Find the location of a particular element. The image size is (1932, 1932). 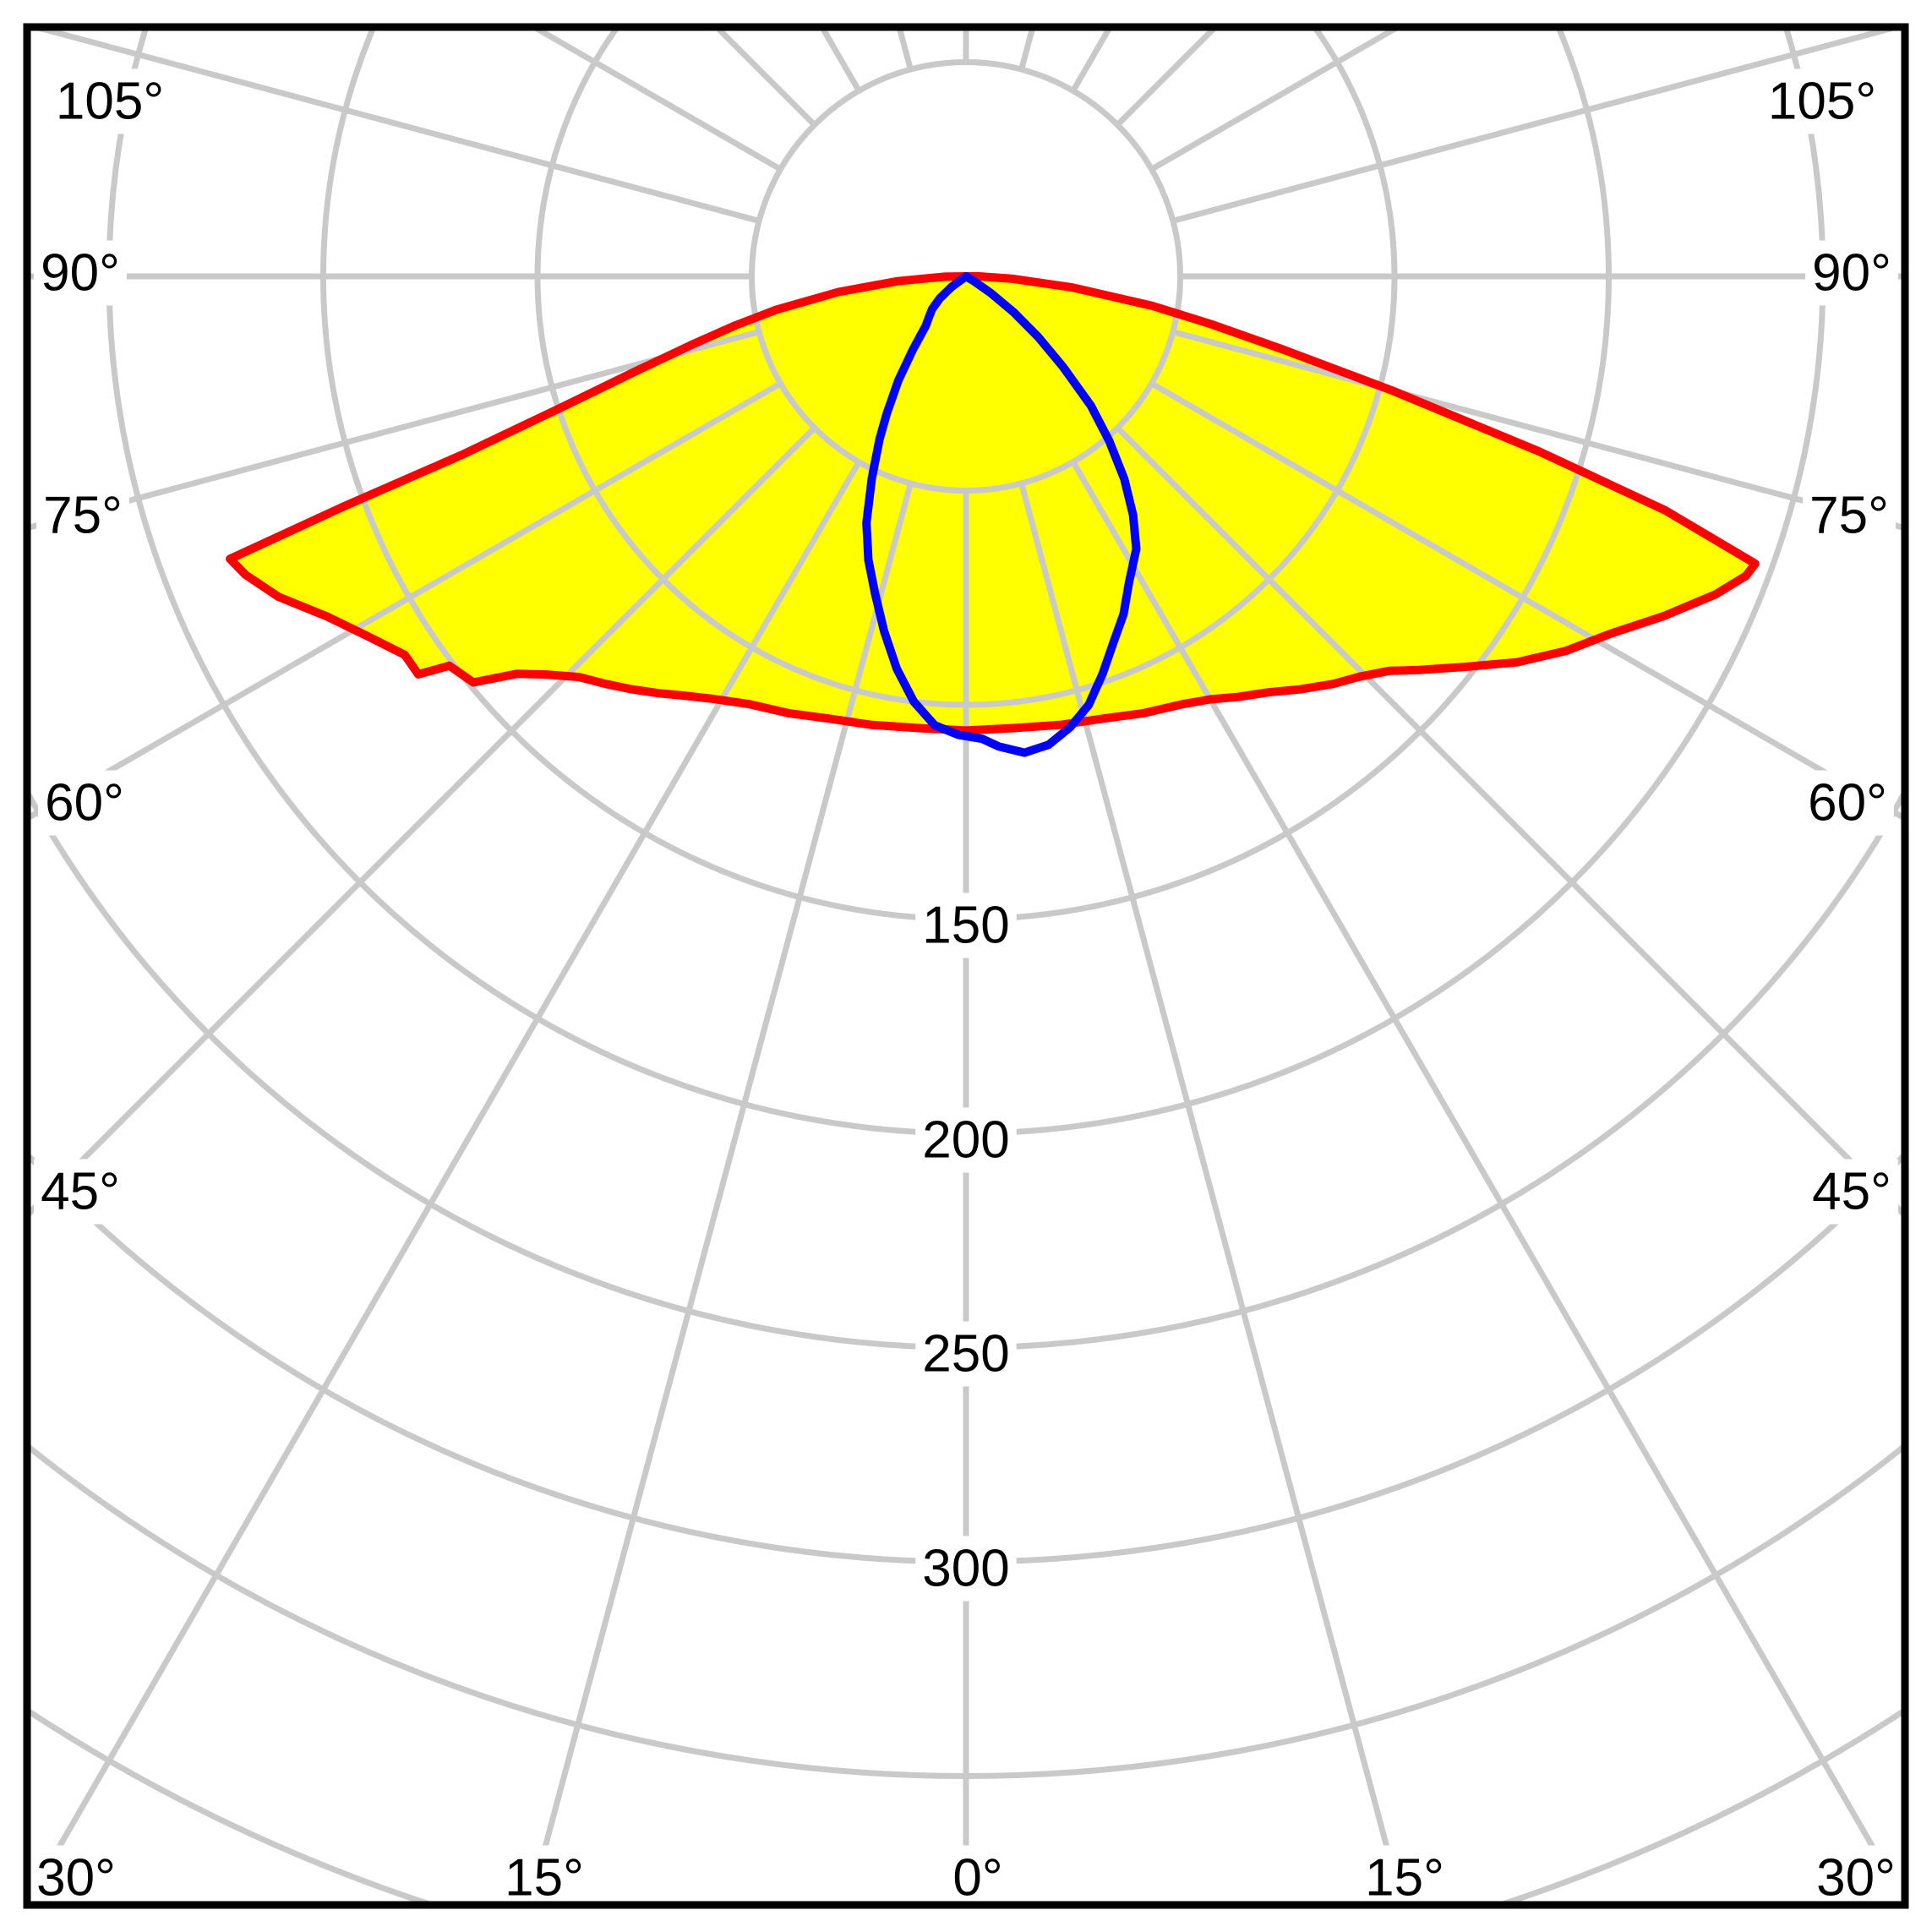

angle-label-left-75: 75° is located at coordinates (83, 516).